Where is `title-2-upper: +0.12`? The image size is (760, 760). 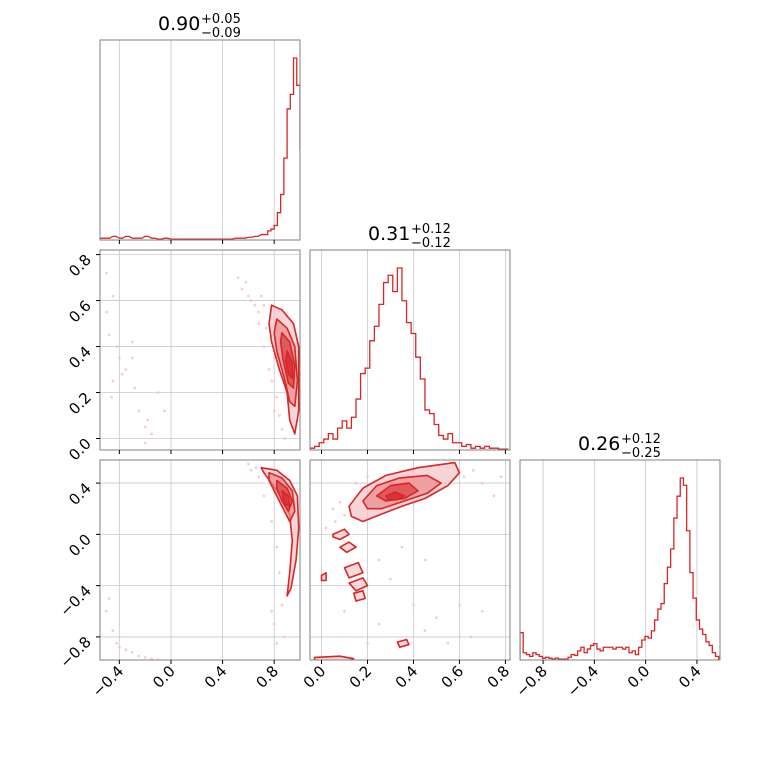 title-2-upper: +0.12 is located at coordinates (641, 439).